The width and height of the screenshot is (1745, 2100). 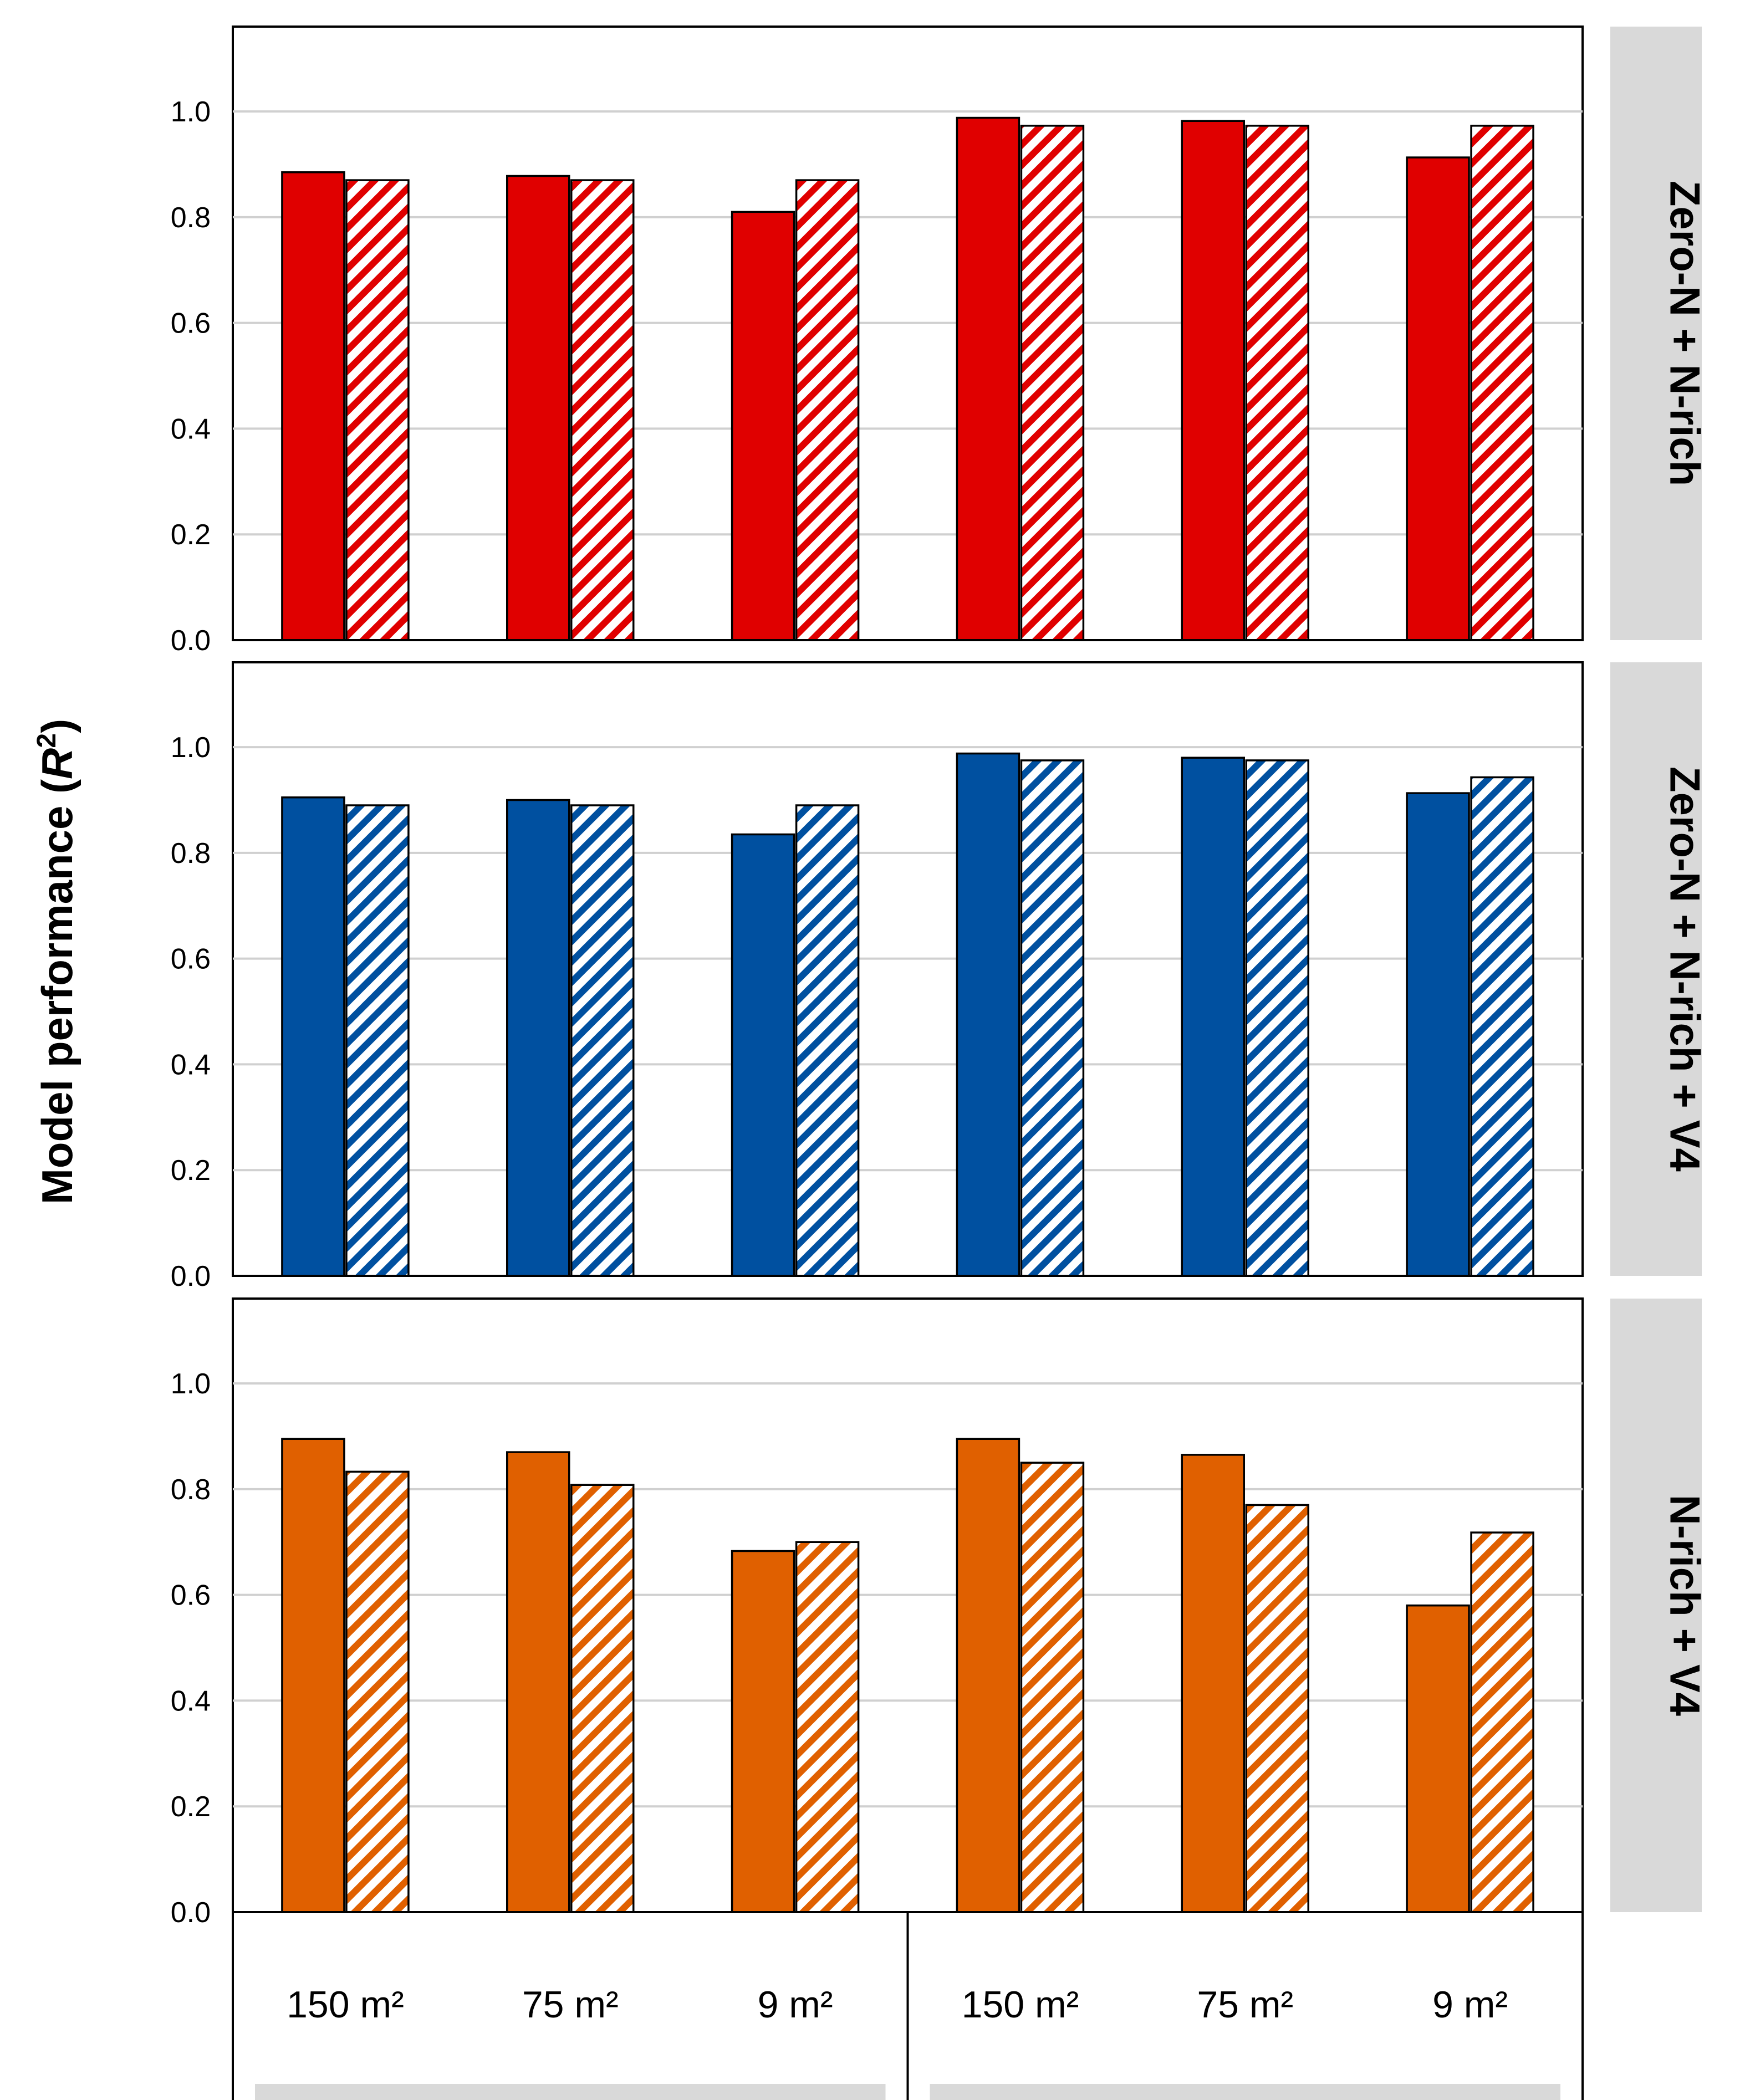 What do you see at coordinates (1684, 969) in the screenshot?
I see `strip-label: Zero-N + N-rich + V4` at bounding box center [1684, 969].